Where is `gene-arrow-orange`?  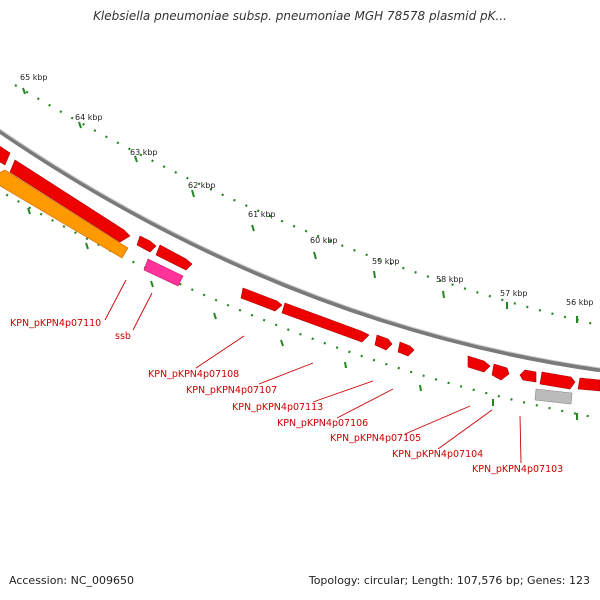 gene-arrow-orange is located at coordinates (64, 214).